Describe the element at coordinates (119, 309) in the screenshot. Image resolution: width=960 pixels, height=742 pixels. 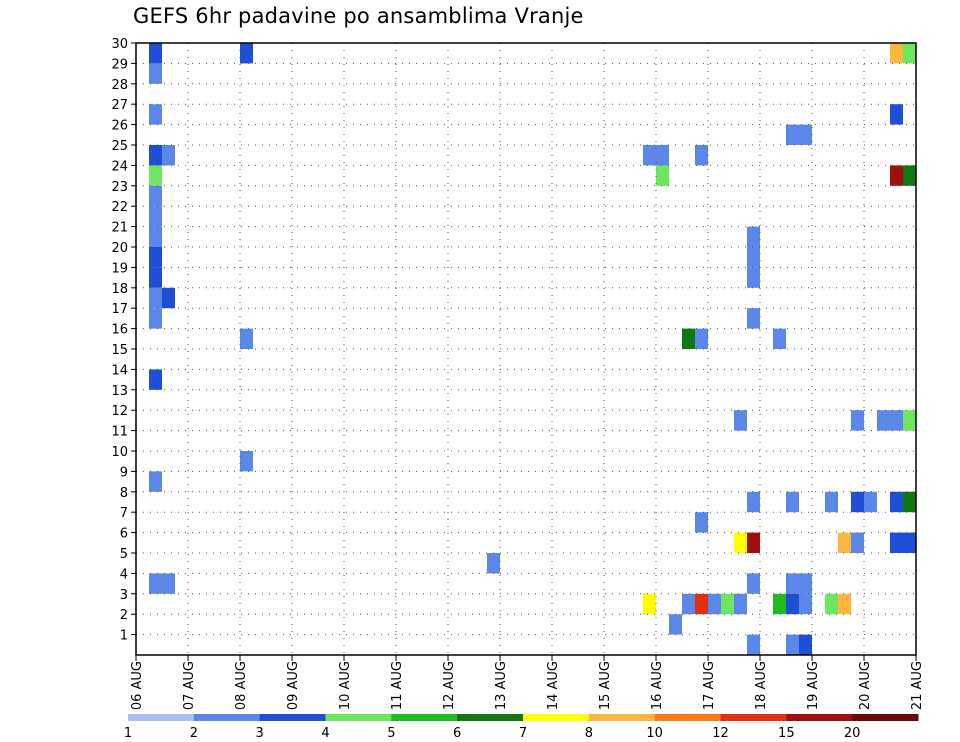
I see `y-tick-label: 17` at that location.